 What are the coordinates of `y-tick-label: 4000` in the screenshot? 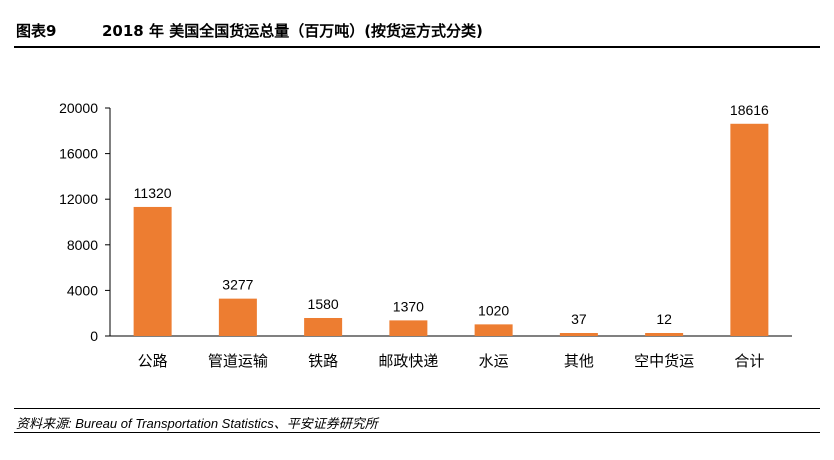 It's located at (82, 290).